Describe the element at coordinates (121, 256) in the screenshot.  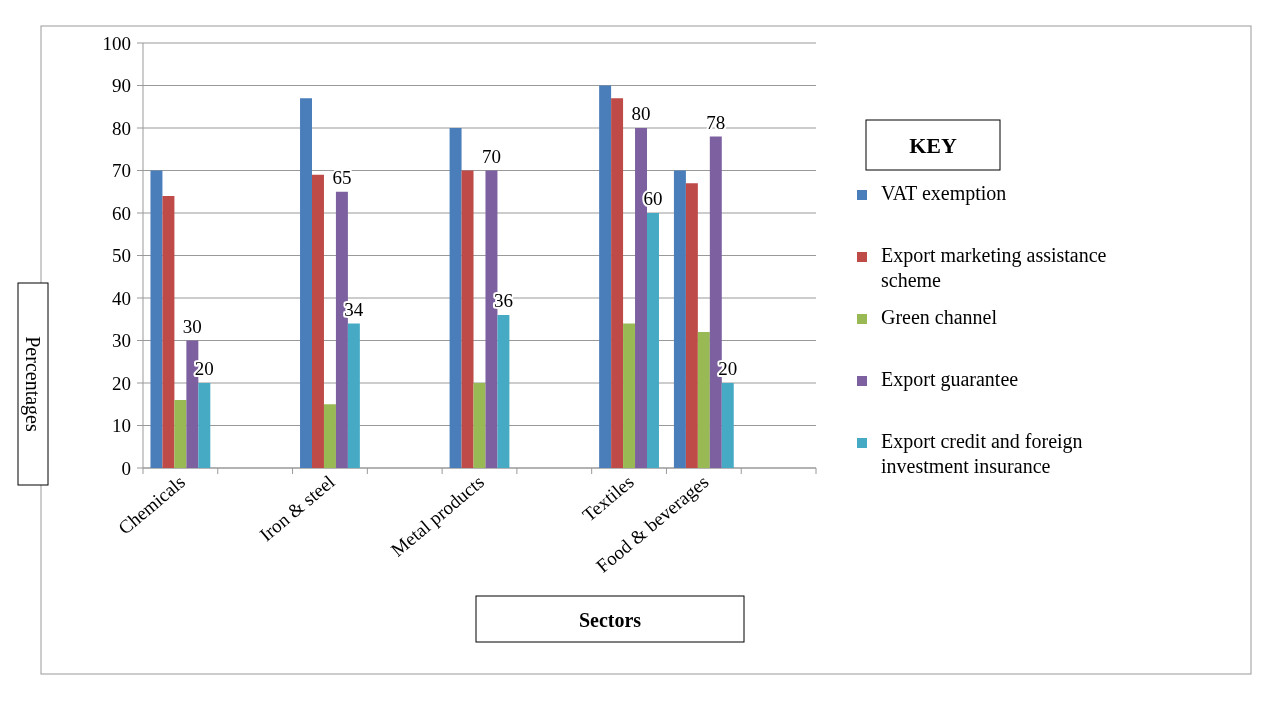
I see `y-tick-label: 50` at that location.